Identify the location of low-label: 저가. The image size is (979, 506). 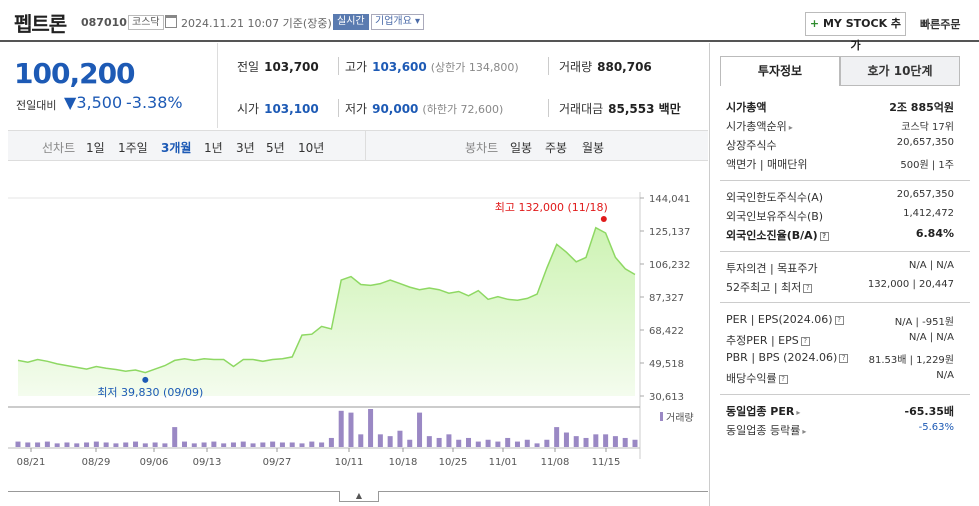
(356, 109).